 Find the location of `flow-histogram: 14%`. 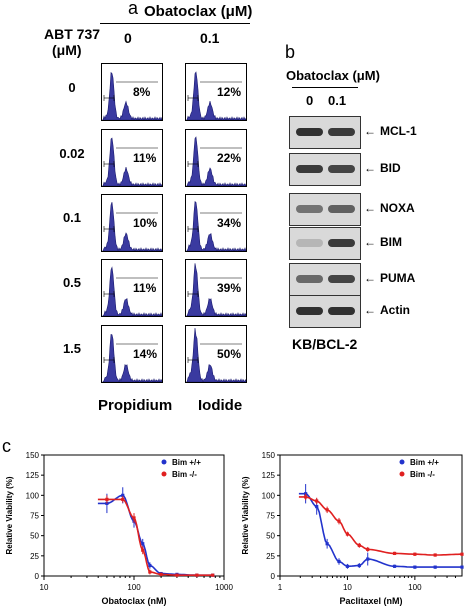

flow-histogram: 14% is located at coordinates (132, 354).